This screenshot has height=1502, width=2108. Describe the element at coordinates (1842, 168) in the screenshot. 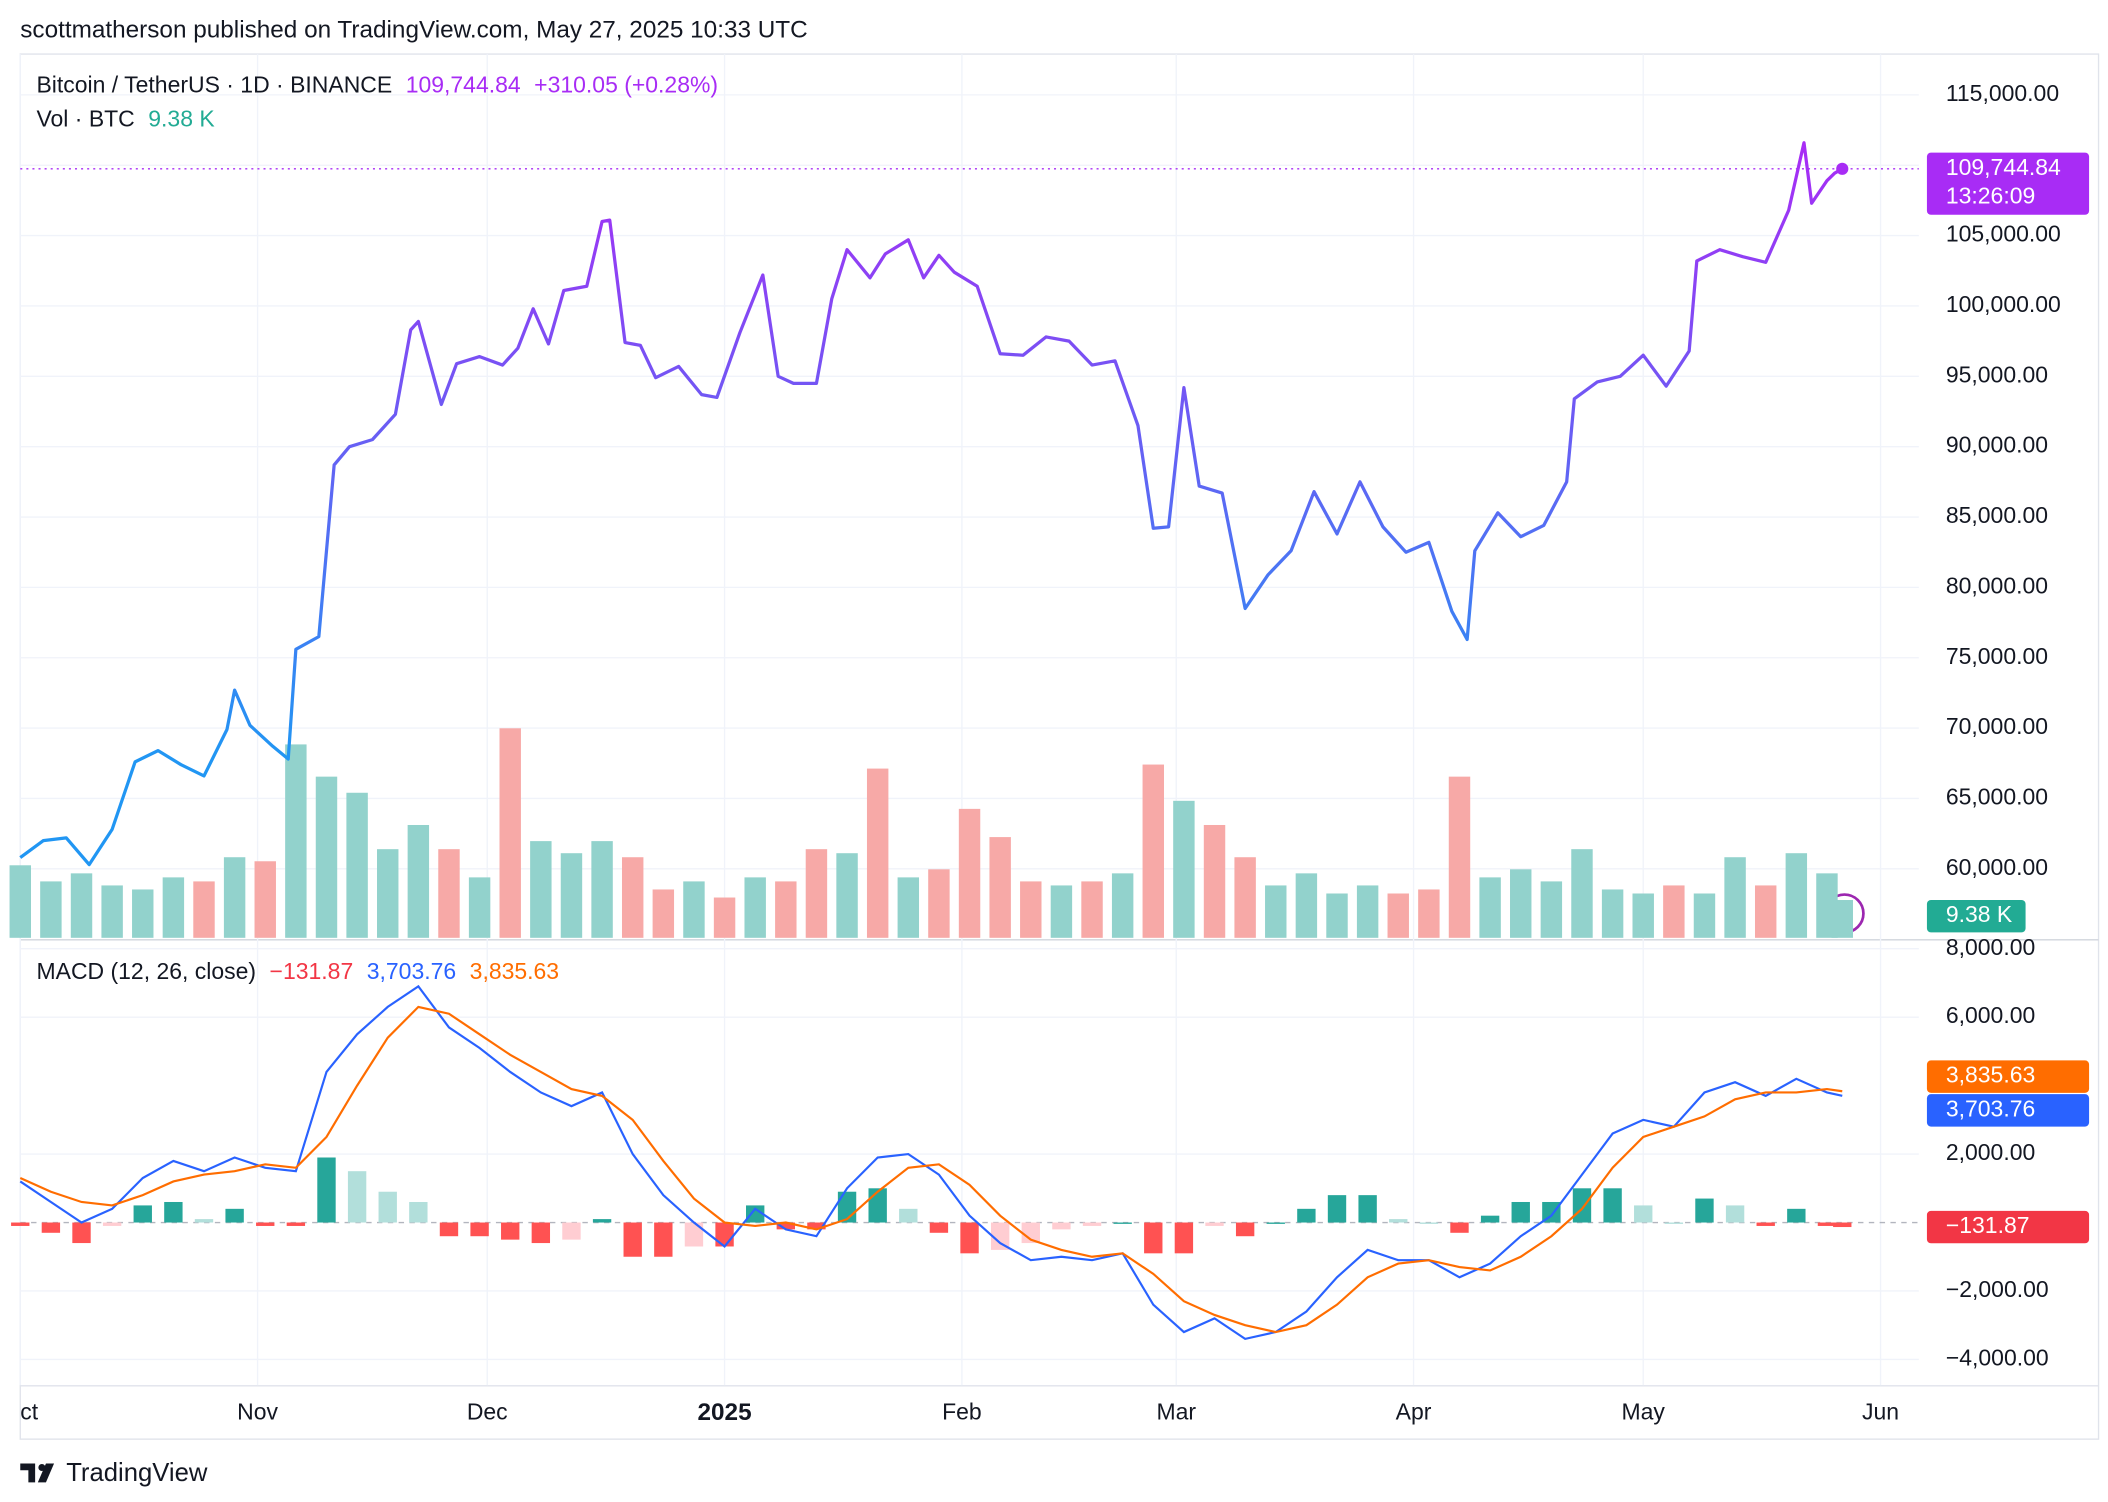

I see `last-price-dot` at that location.